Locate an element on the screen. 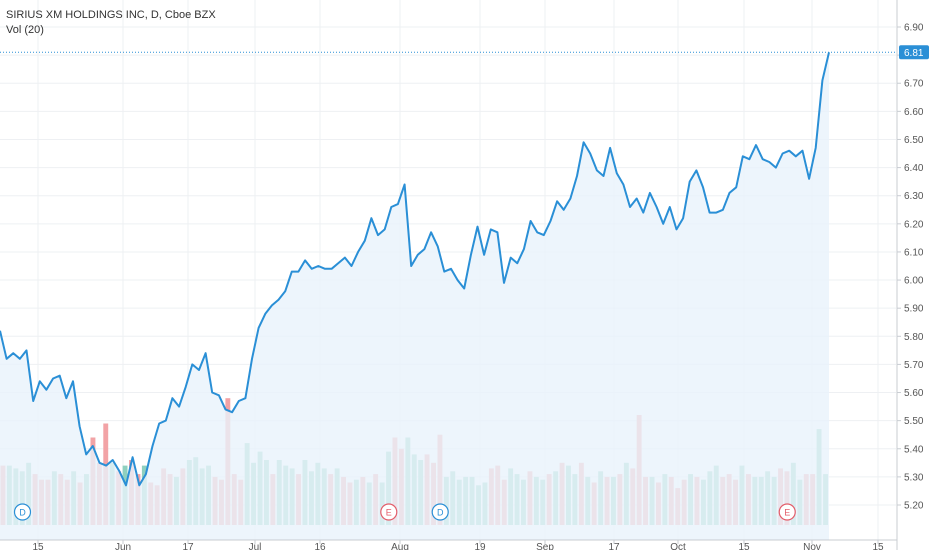 Image resolution: width=932 pixels, height=550 pixels. x-tick-label: Jun is located at coordinates (123, 546).